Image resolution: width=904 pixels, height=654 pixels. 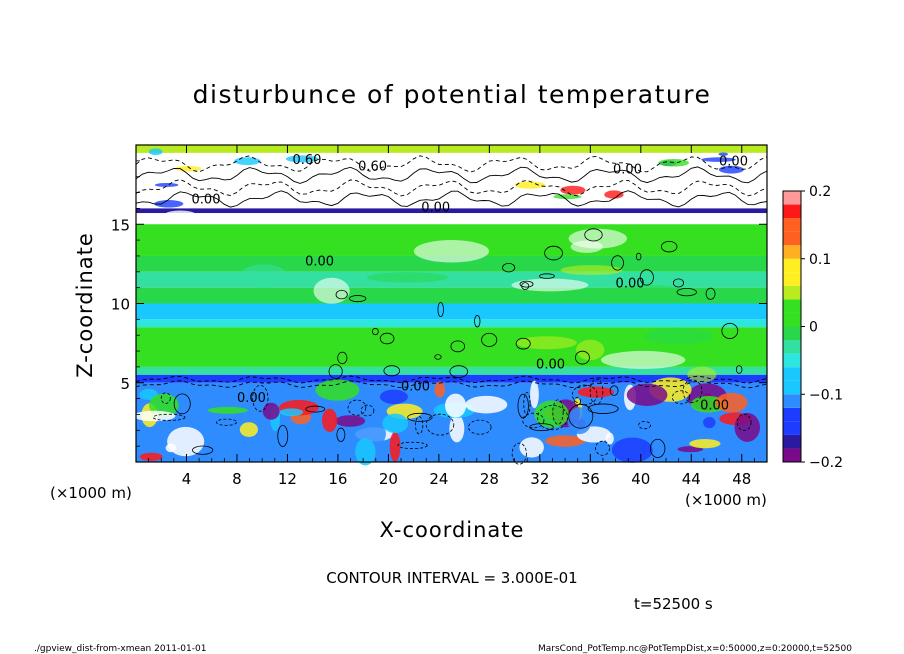 I want to click on x-tick-label: 8, so click(x=237, y=479).